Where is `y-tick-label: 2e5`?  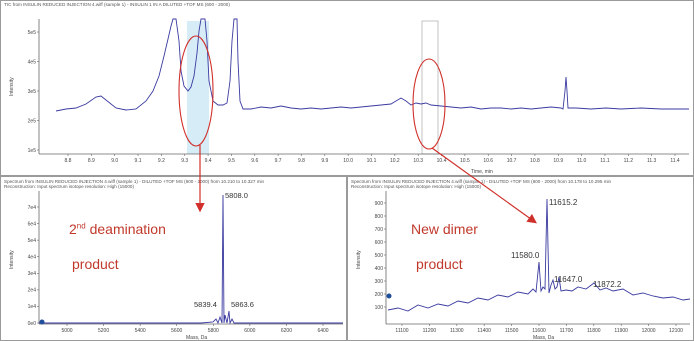
y-tick-label: 2e5 is located at coordinates (32, 121).